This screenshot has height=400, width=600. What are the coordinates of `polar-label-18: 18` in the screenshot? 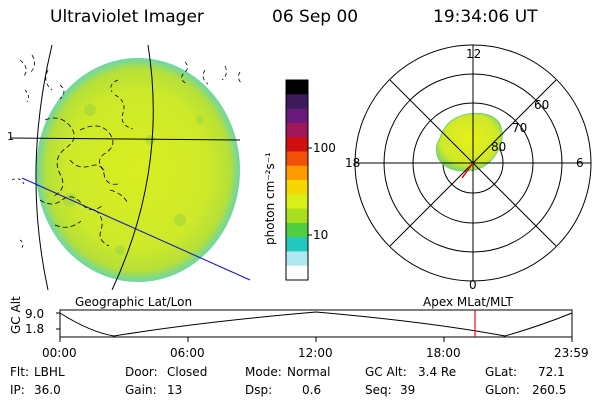 It's located at (353, 163).